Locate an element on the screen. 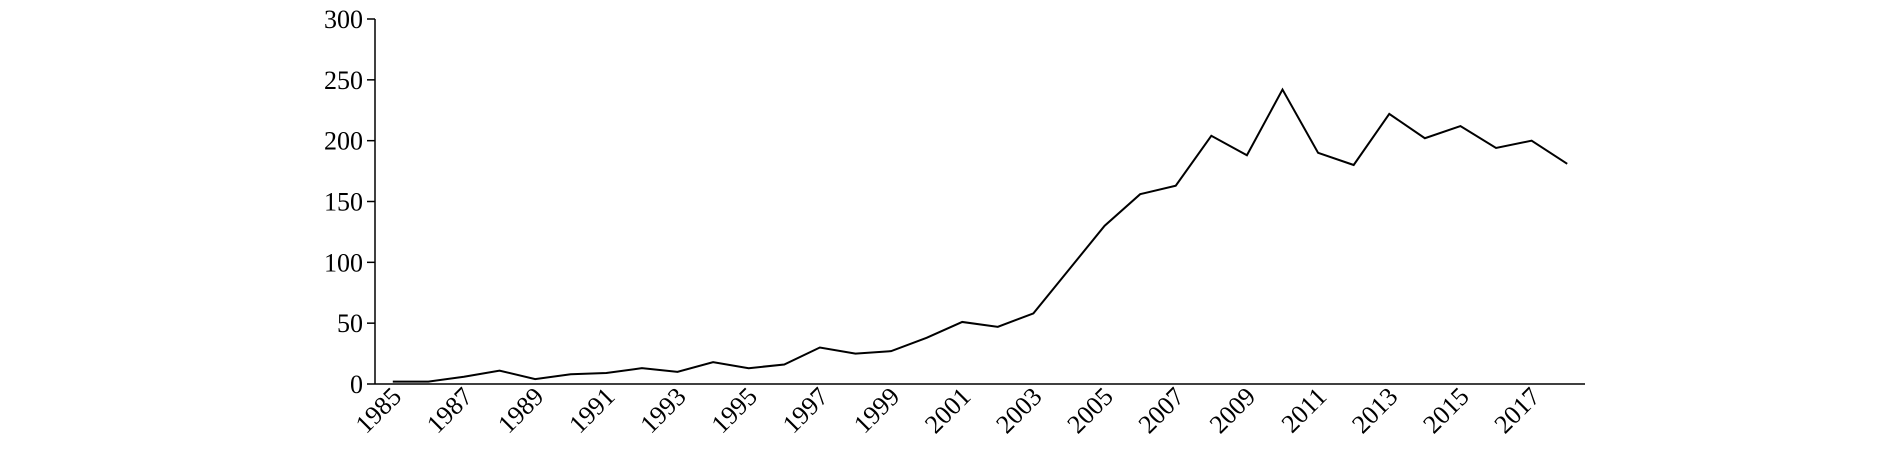  y-tick-label: 300 is located at coordinates (343, 19).